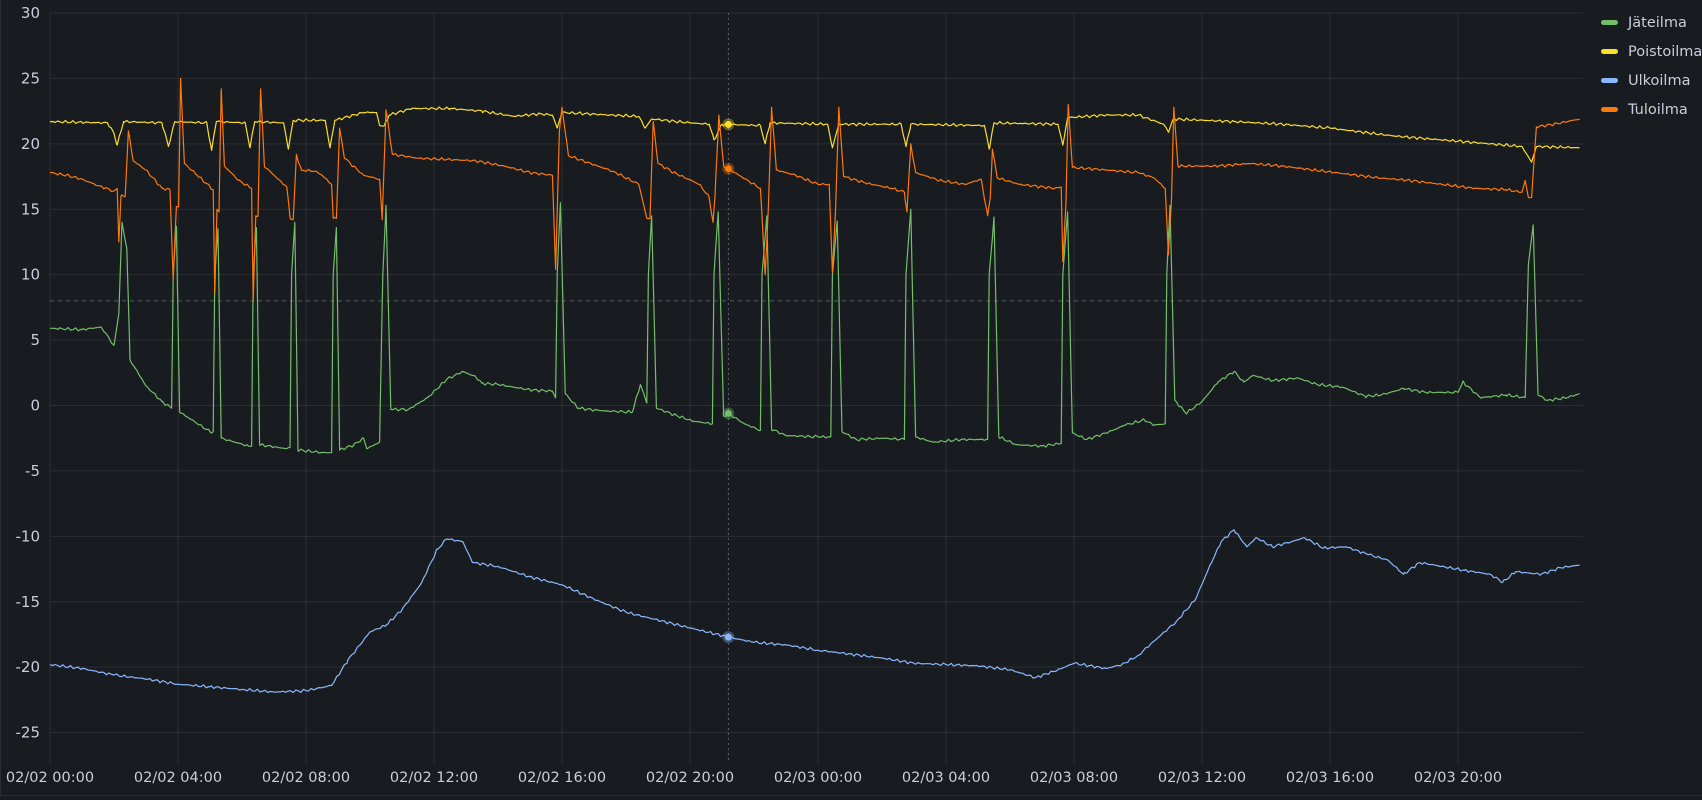 The image size is (1702, 800). I want to click on y-tick-label: 0, so click(35, 406).